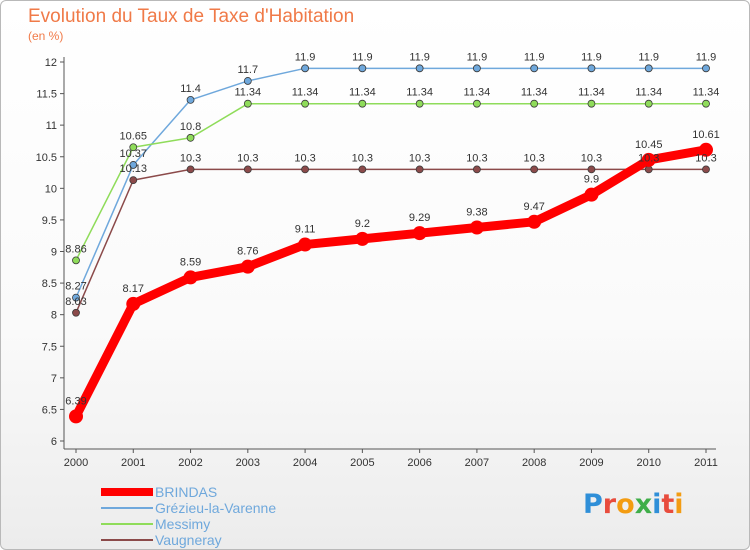 The image size is (750, 550). Describe the element at coordinates (49, 347) in the screenshot. I see `y-tick-label: 7.5` at that location.